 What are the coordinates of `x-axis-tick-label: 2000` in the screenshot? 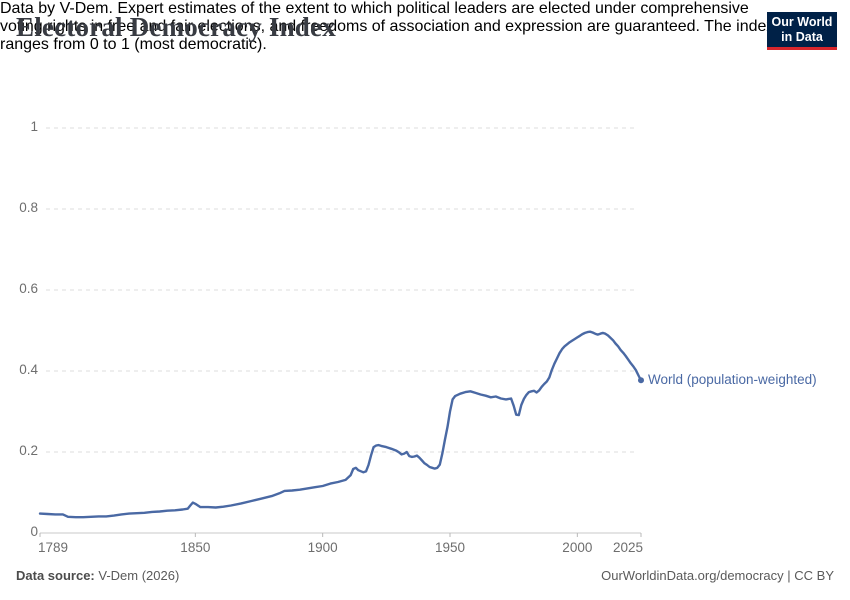 It's located at (577, 547).